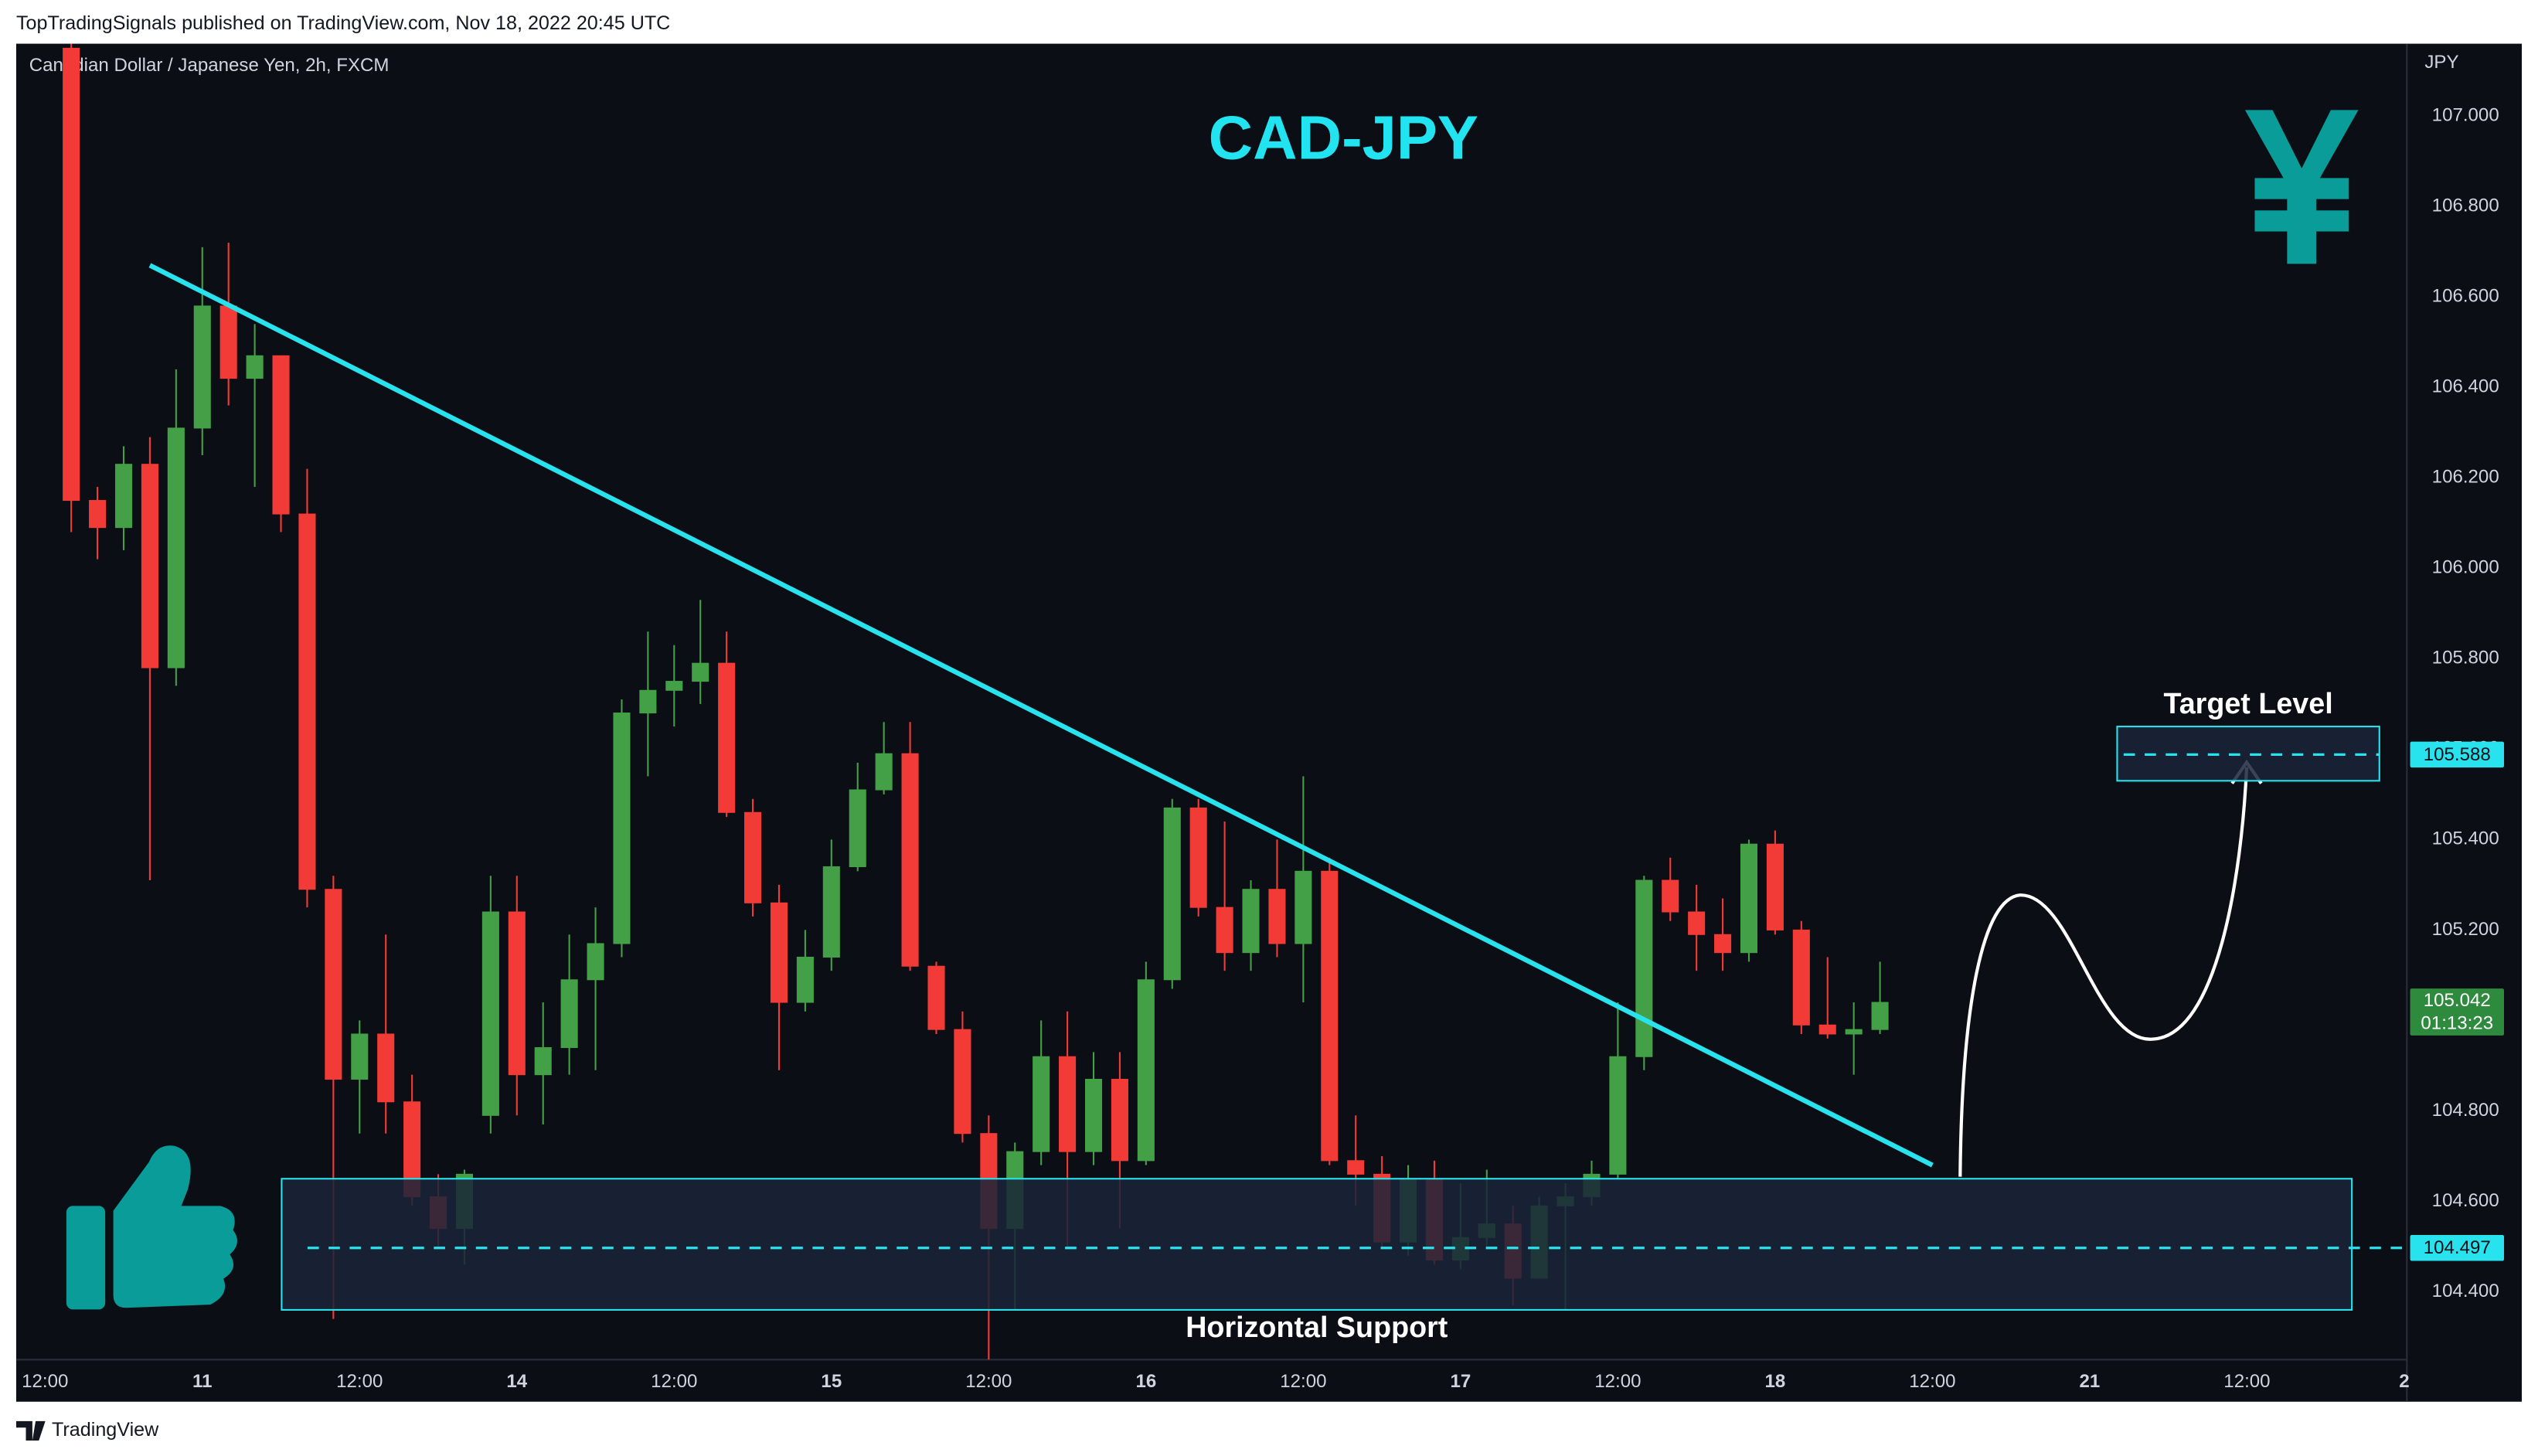  Describe the element at coordinates (2457, 1024) in the screenshot. I see `countdown-label: 01:13:23` at that location.